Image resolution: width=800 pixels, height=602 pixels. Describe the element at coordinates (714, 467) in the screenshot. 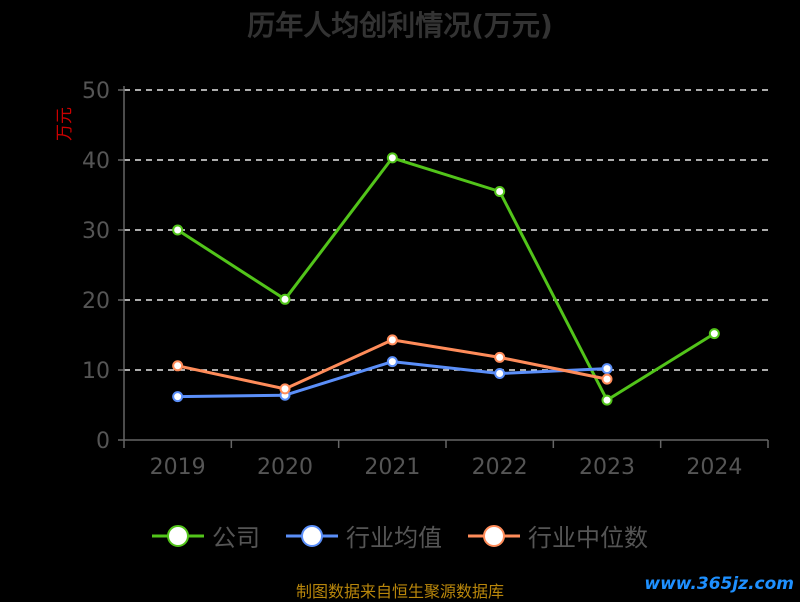

I see `x-tick-label: 2024` at that location.